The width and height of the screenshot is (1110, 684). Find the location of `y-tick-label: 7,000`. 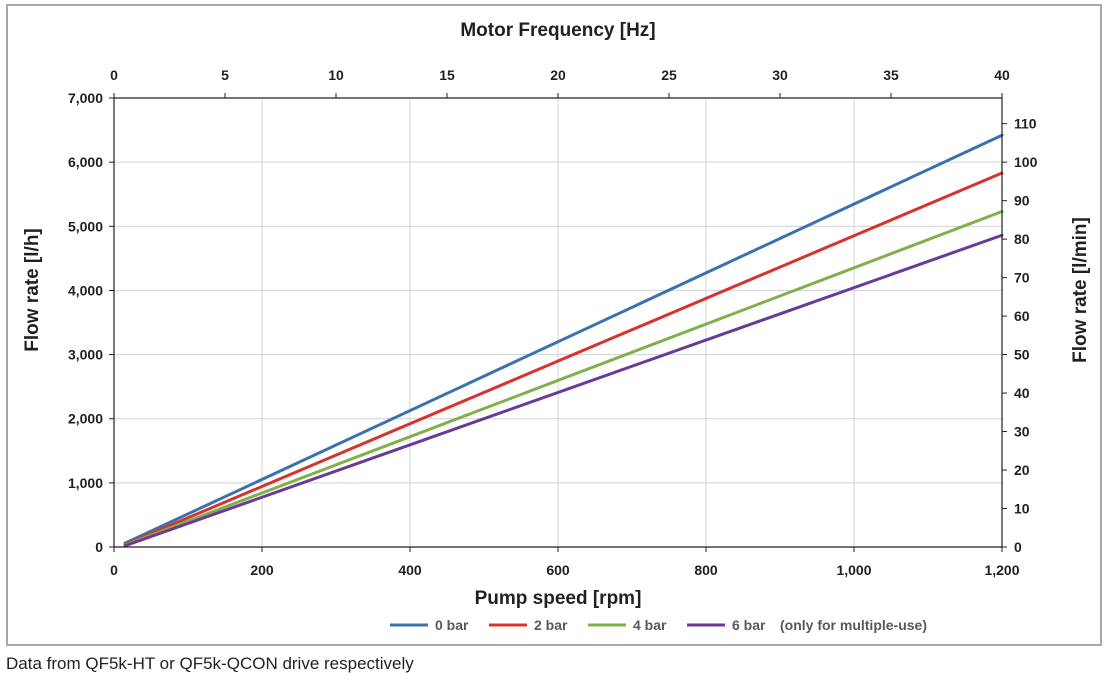

y-tick-label: 7,000 is located at coordinates (85, 98).